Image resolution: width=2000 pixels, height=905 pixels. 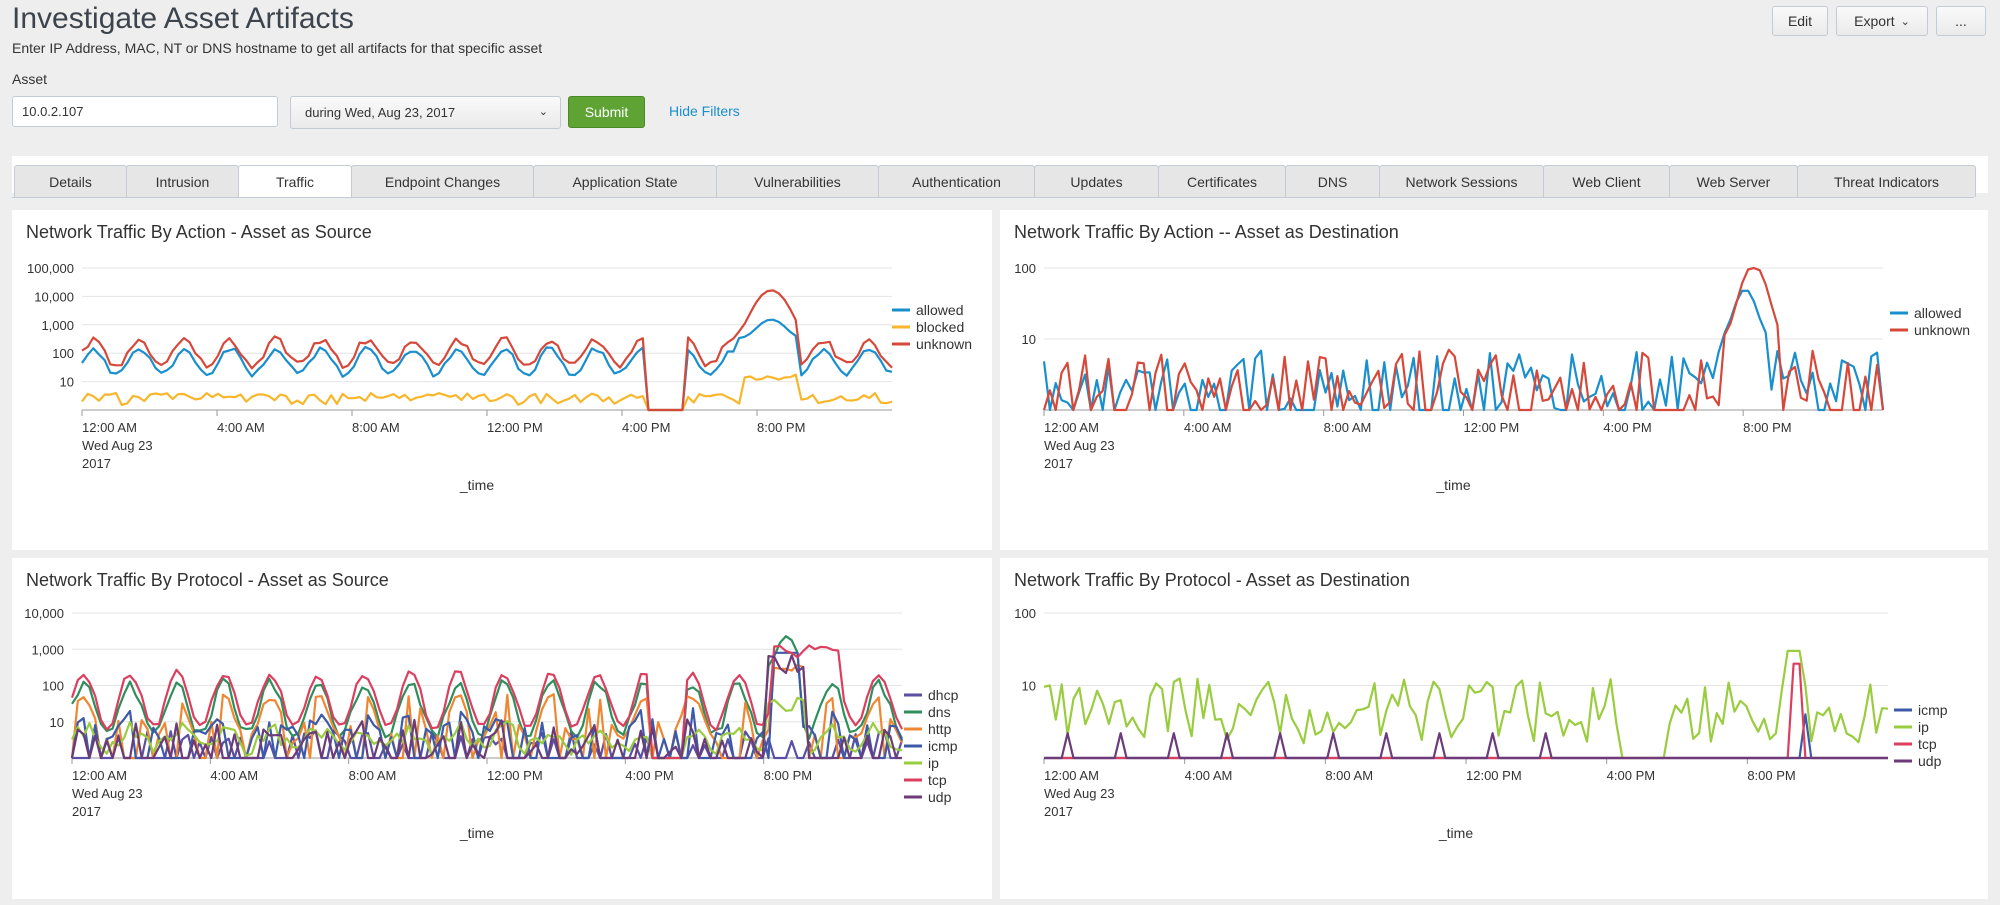 I want to click on tab-details: Details, so click(x=70, y=181).